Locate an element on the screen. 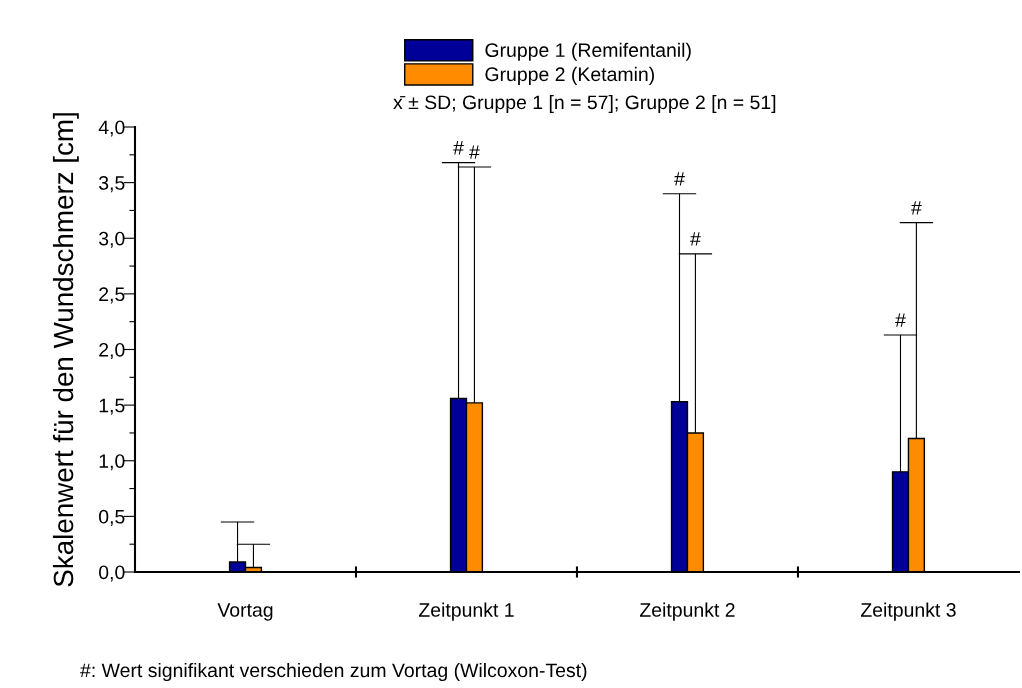 The image size is (1022, 688). legend-label: Gruppe 1 (Remifentanil) is located at coordinates (588, 51).